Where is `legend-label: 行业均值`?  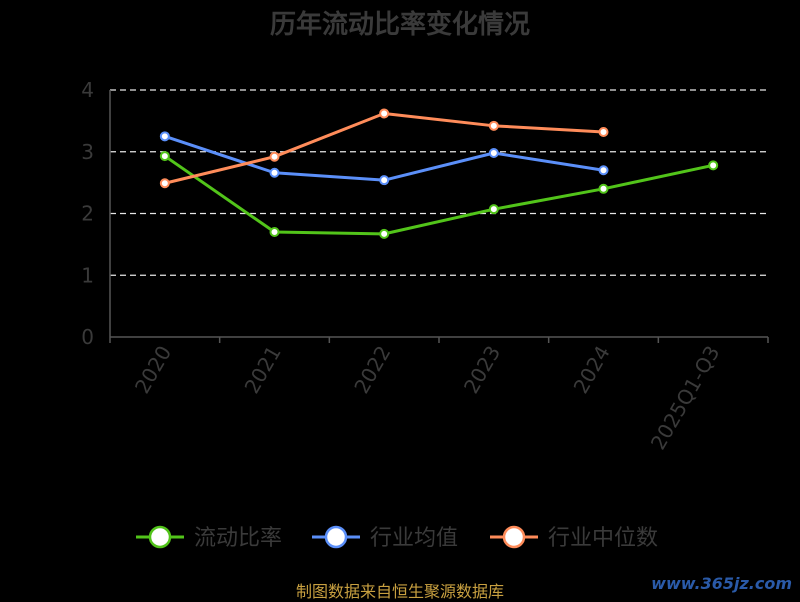
legend-label: 行业均值 is located at coordinates (414, 538).